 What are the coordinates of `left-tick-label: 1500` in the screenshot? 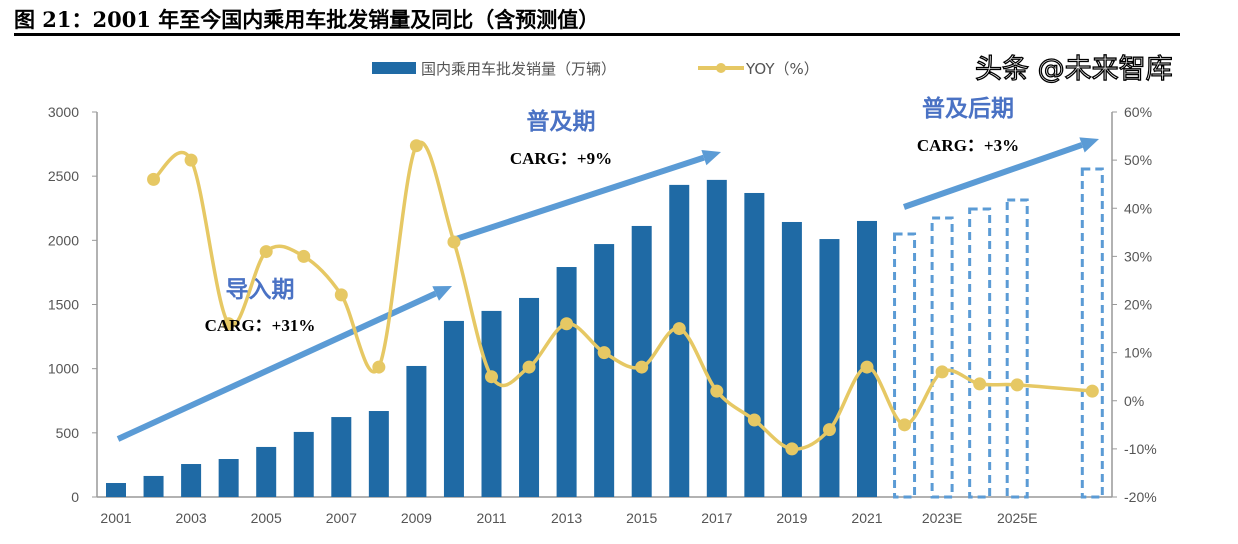 It's located at (63, 305).